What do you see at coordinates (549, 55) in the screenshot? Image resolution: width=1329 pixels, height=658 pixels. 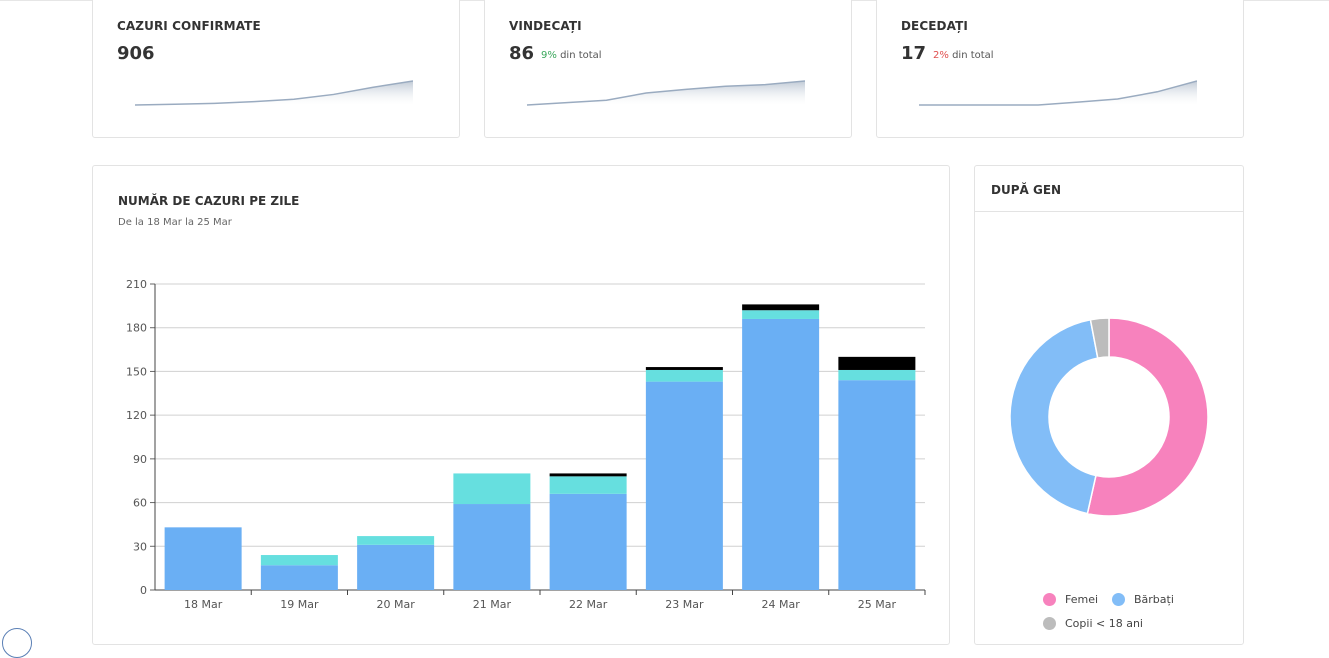 I see `pct-value: 9%` at bounding box center [549, 55].